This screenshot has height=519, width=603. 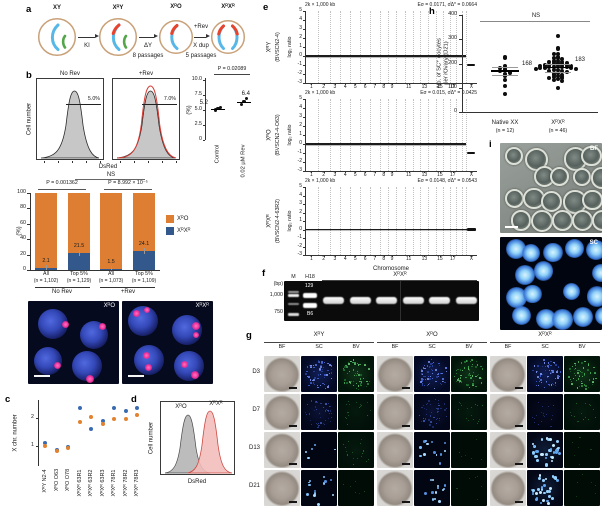 I want to click on dsred-knockin-tip, so click(x=174, y=29).